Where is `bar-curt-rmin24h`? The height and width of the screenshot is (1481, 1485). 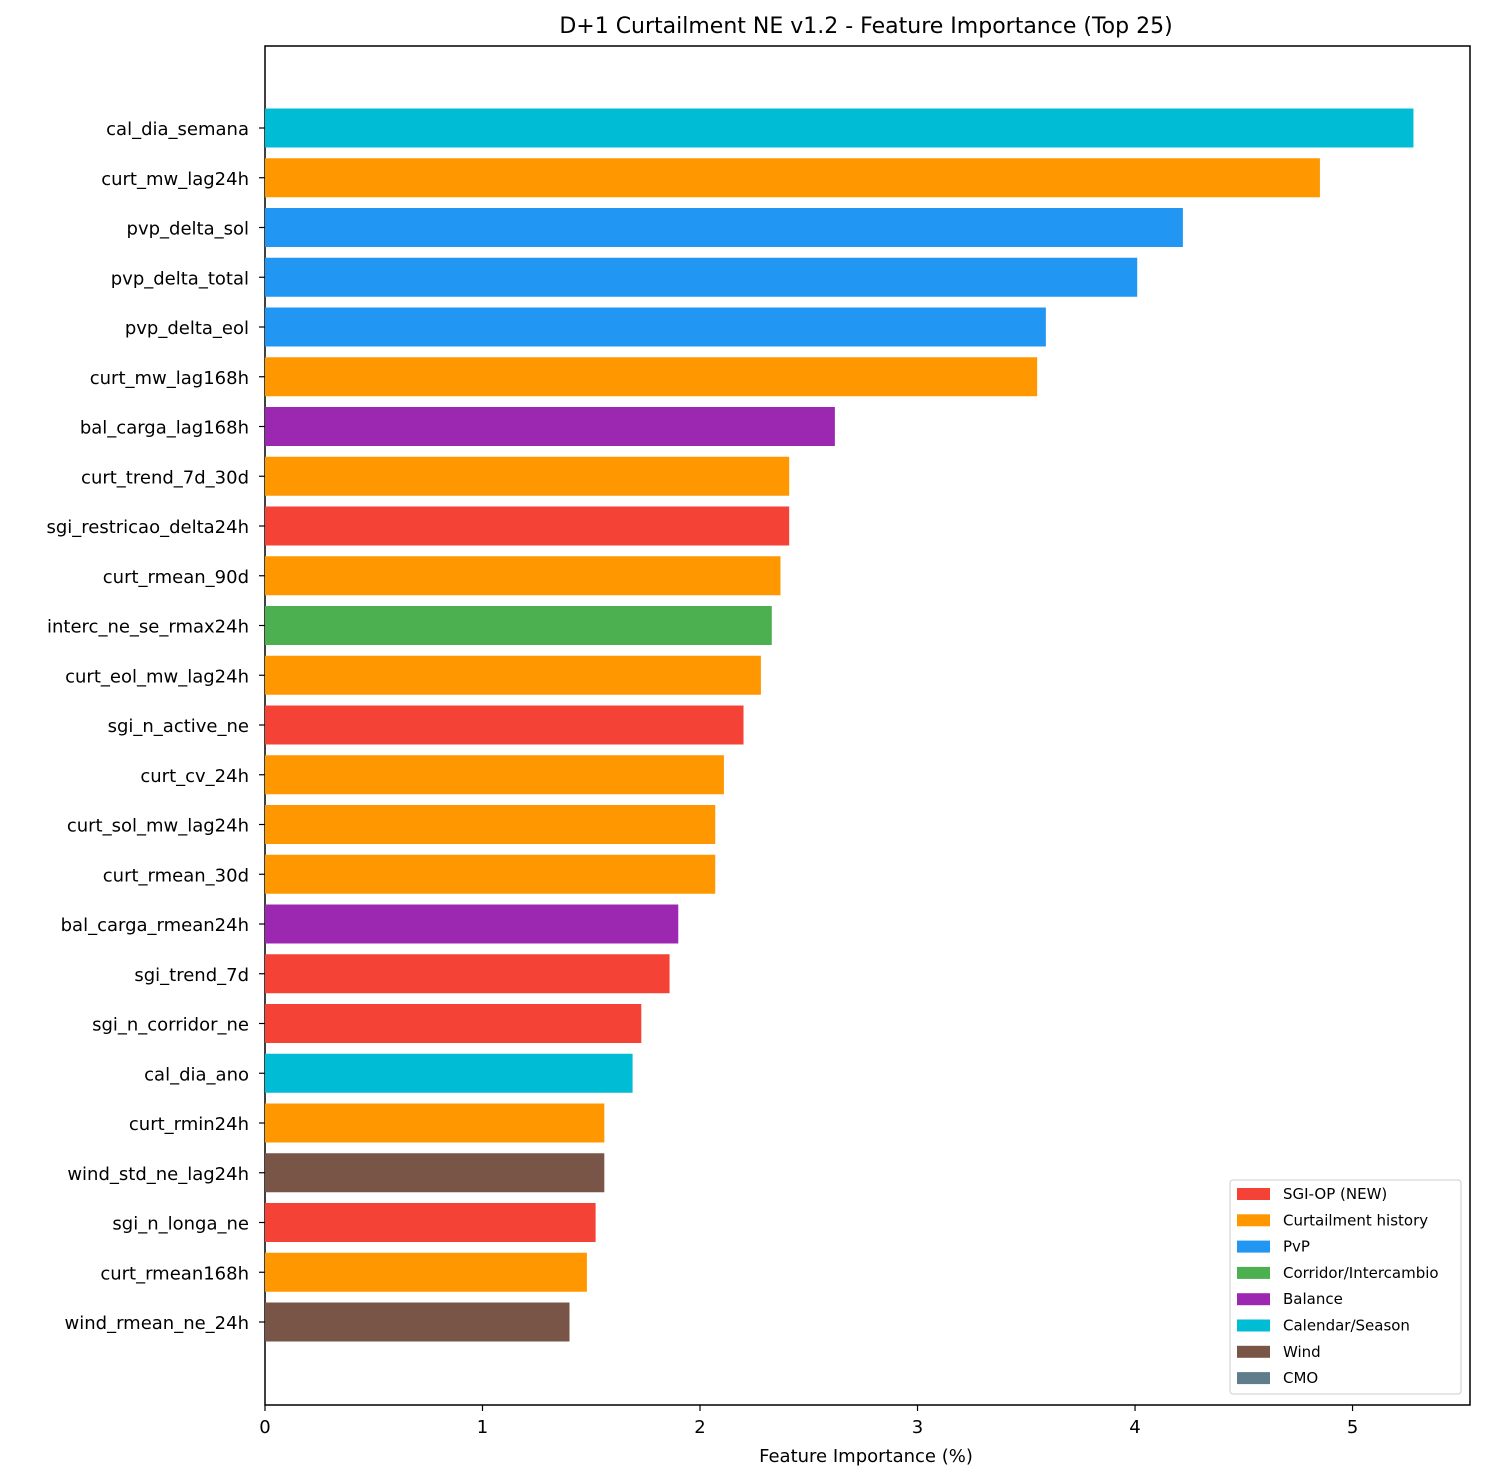 bar-curt-rmin24h is located at coordinates (435, 1123).